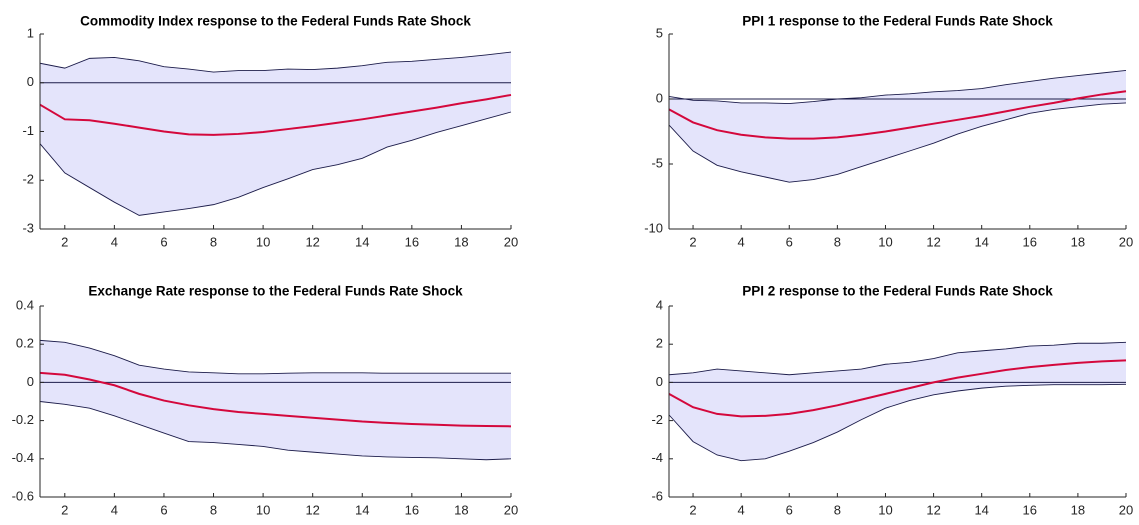  I want to click on y-tick-label: 2, so click(659, 343).